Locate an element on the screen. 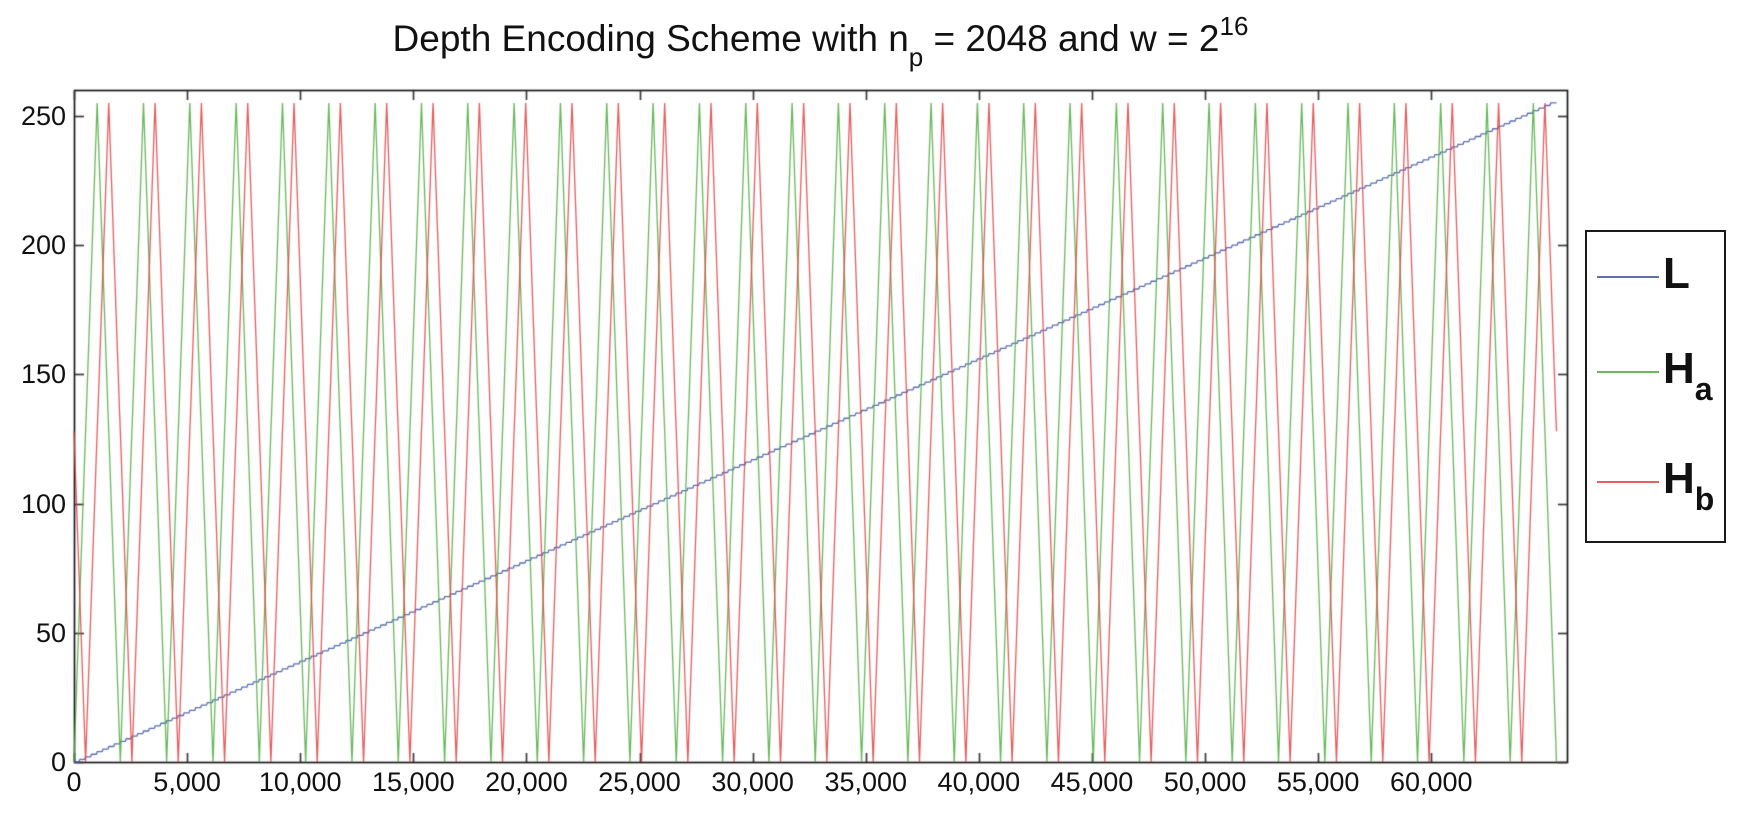  x-tick-label-0: 0 is located at coordinates (74, 782).